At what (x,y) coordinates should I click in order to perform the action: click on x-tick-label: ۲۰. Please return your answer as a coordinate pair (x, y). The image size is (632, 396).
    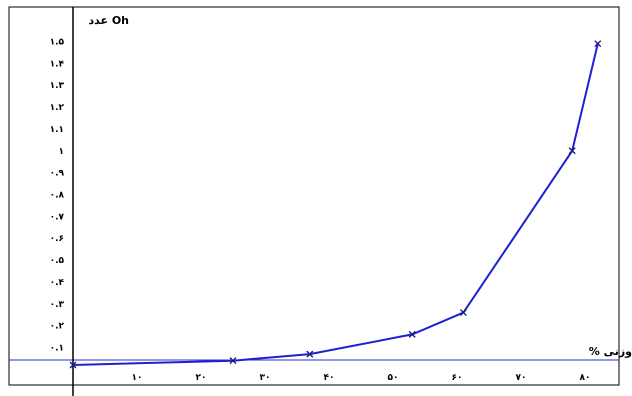
    Looking at the image, I should click on (201, 378).